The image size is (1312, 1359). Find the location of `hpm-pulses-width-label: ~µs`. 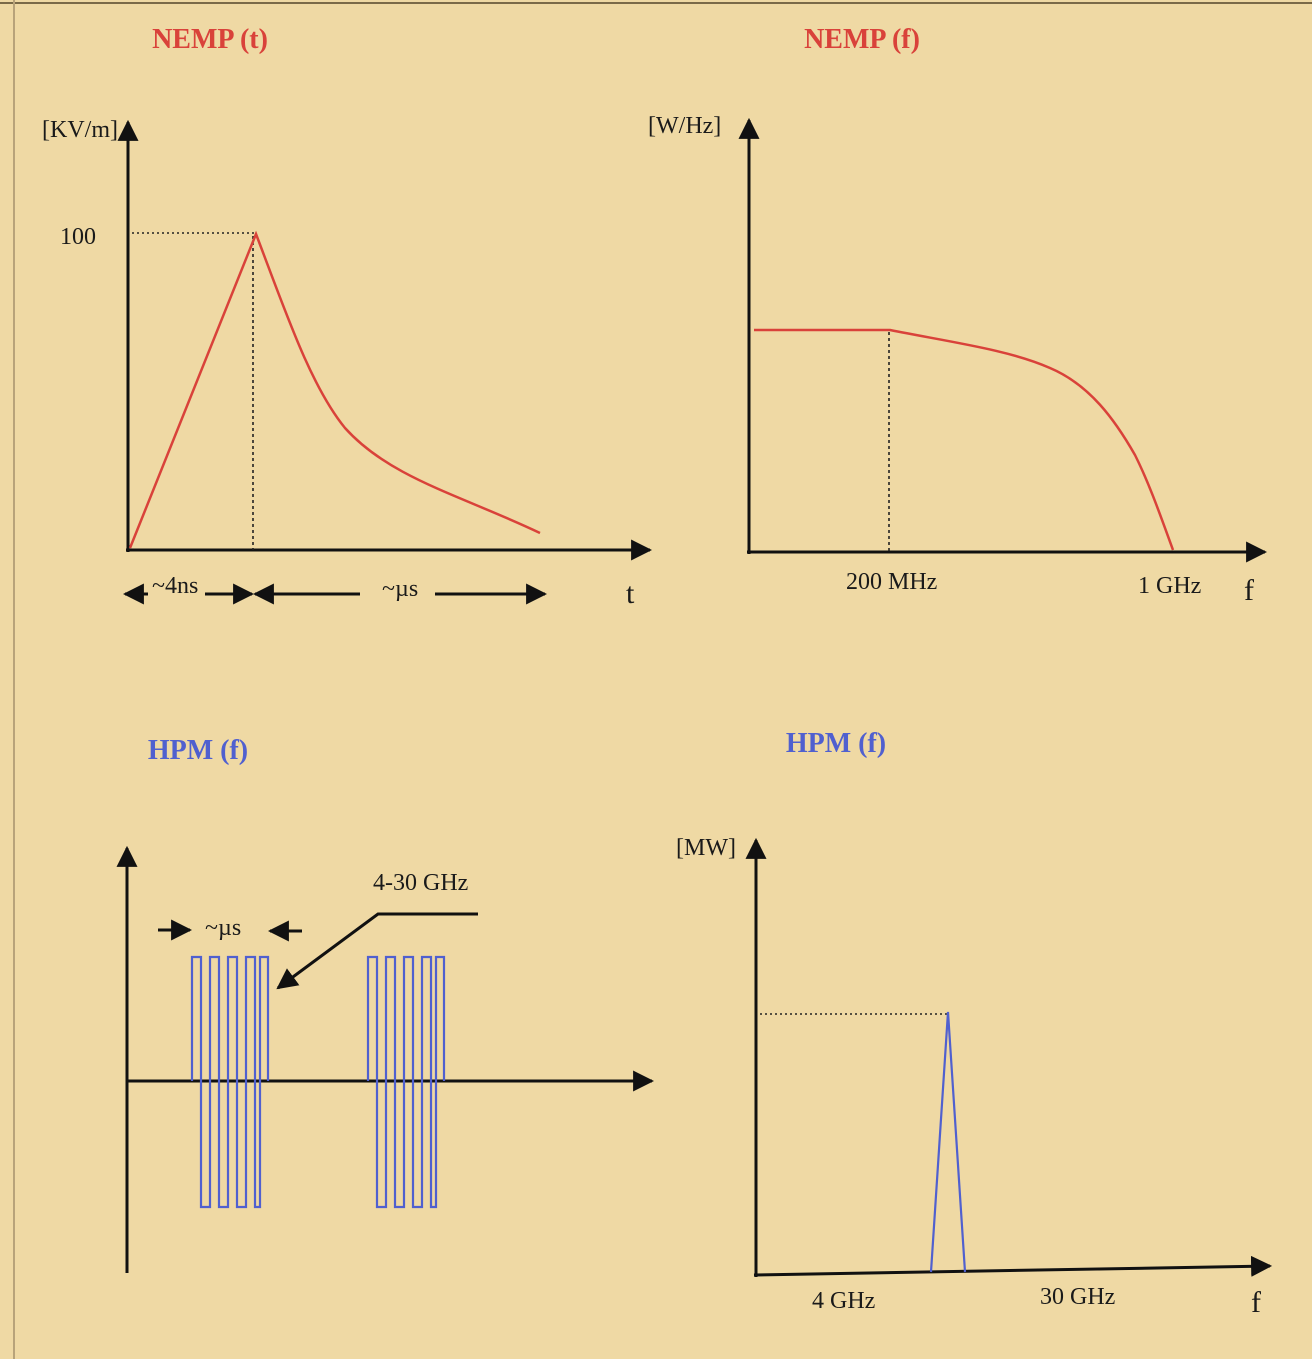

hpm-pulses-width-label: ~µs is located at coordinates (223, 928).